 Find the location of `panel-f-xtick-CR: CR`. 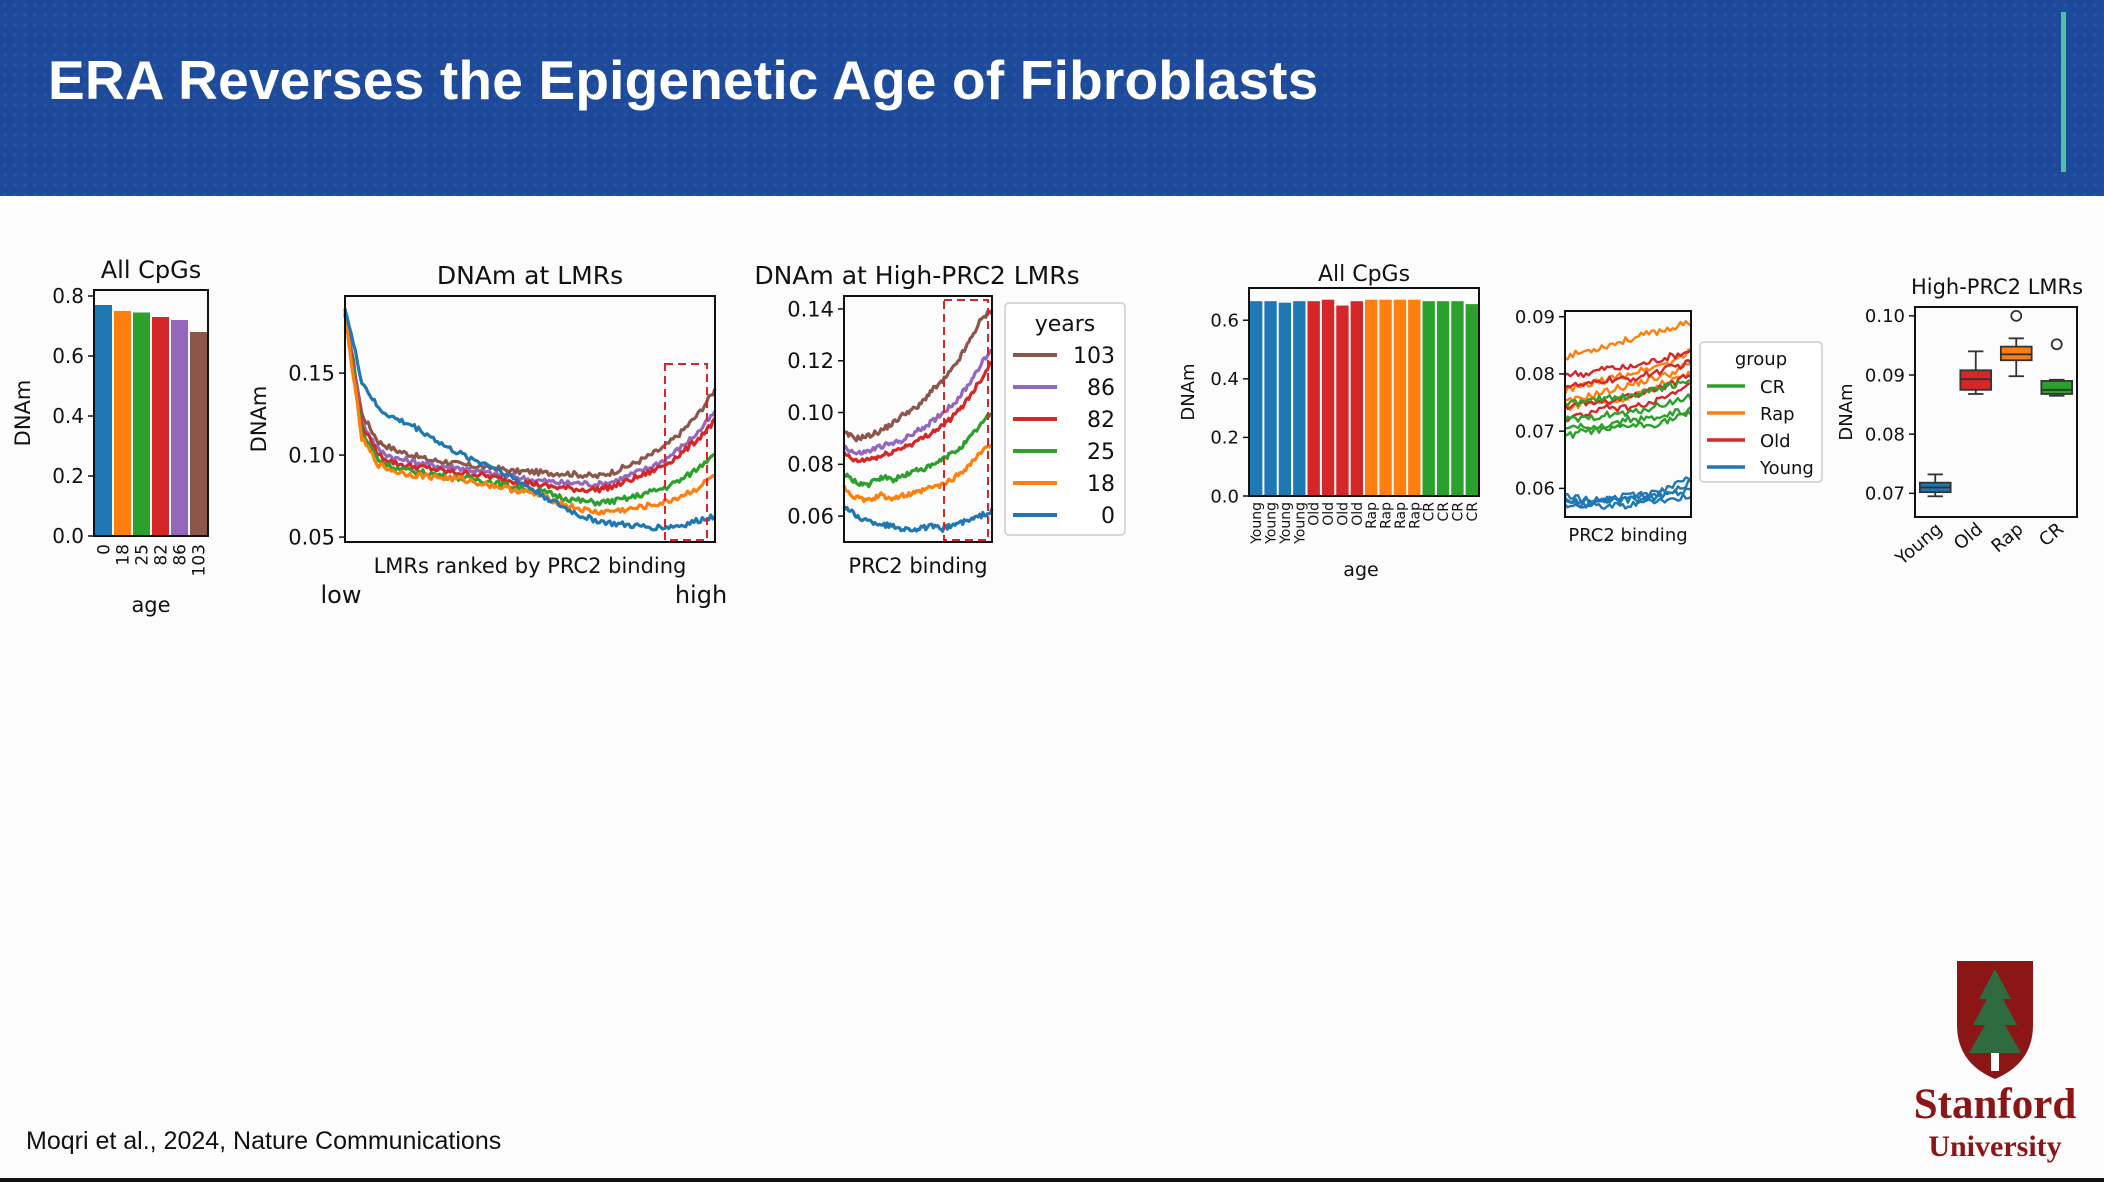

panel-f-xtick-CR: CR is located at coordinates (2051, 535).